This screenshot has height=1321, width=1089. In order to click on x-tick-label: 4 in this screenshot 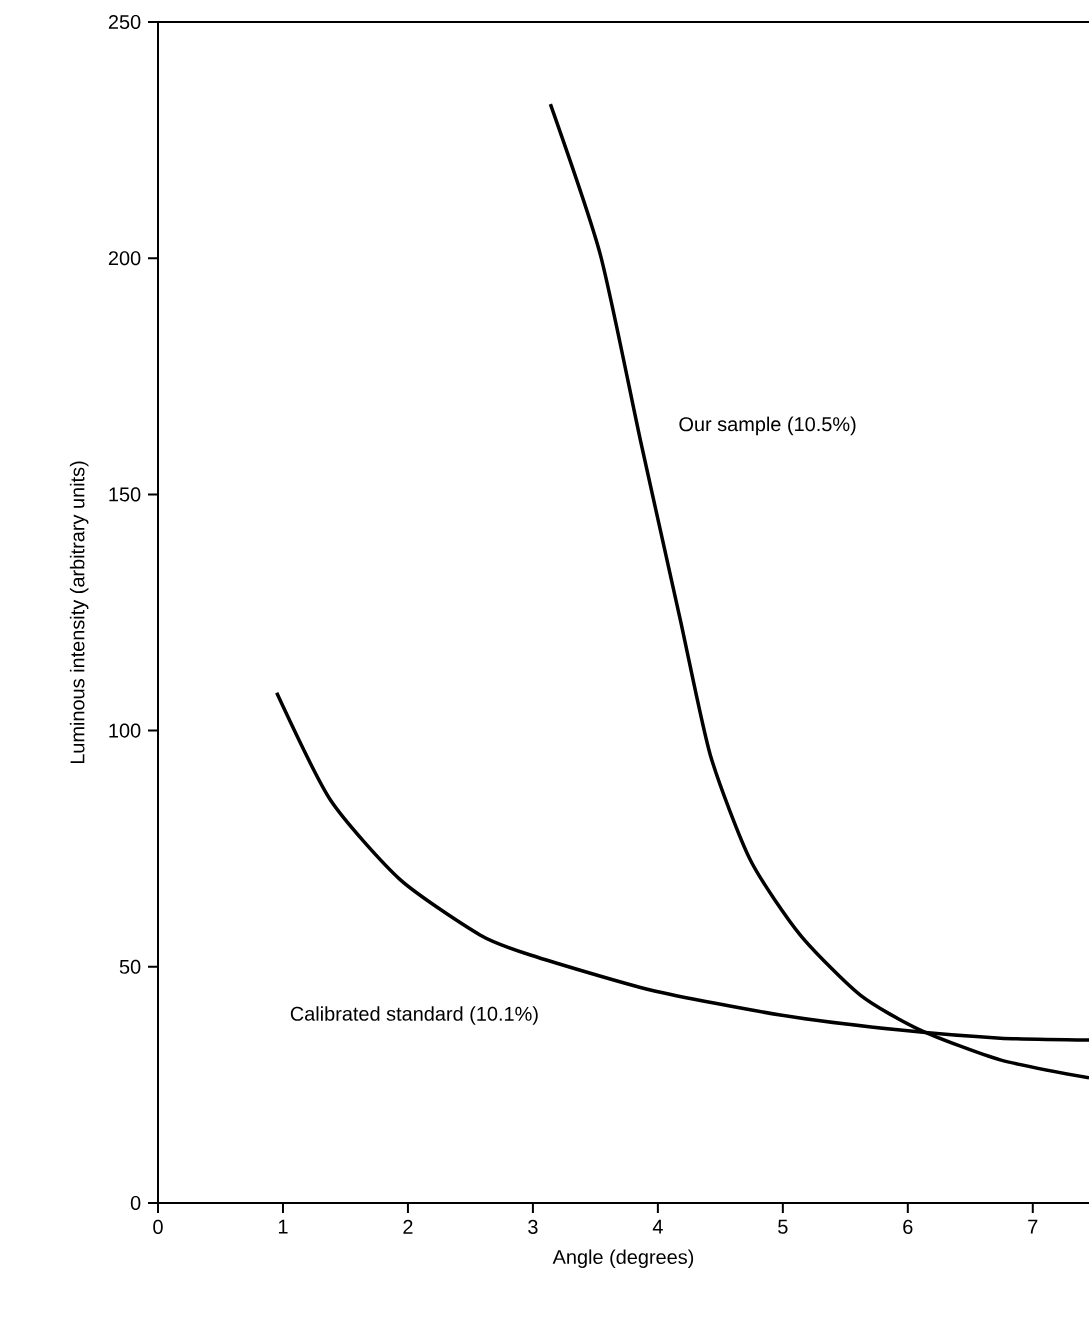, I will do `click(657, 1226)`.